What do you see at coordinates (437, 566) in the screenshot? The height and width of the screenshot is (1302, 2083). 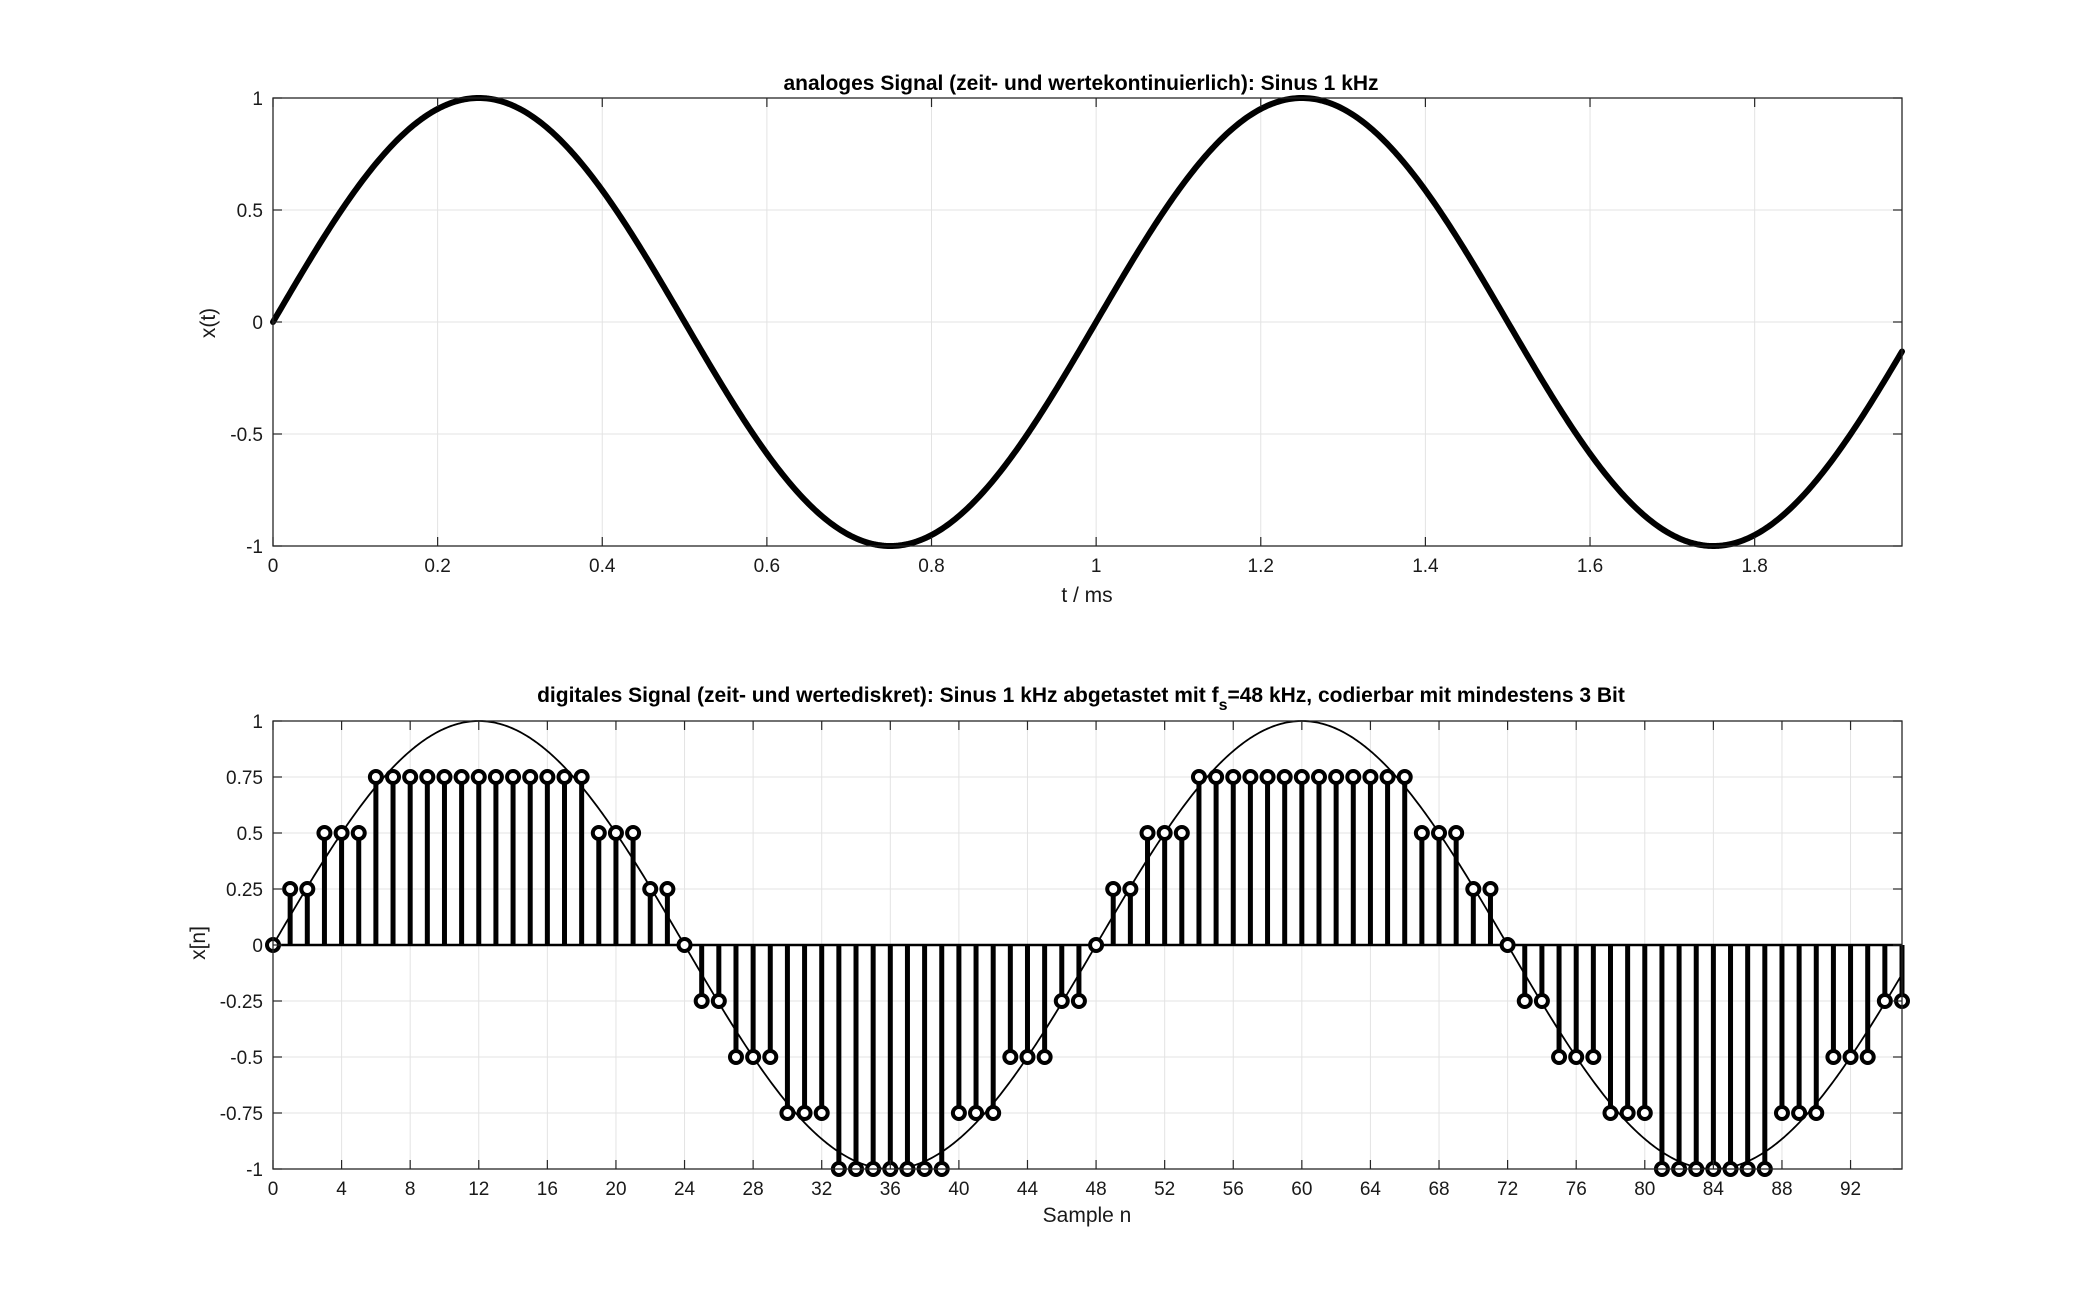 I see `analog-x-tick-label: 0.2` at bounding box center [437, 566].